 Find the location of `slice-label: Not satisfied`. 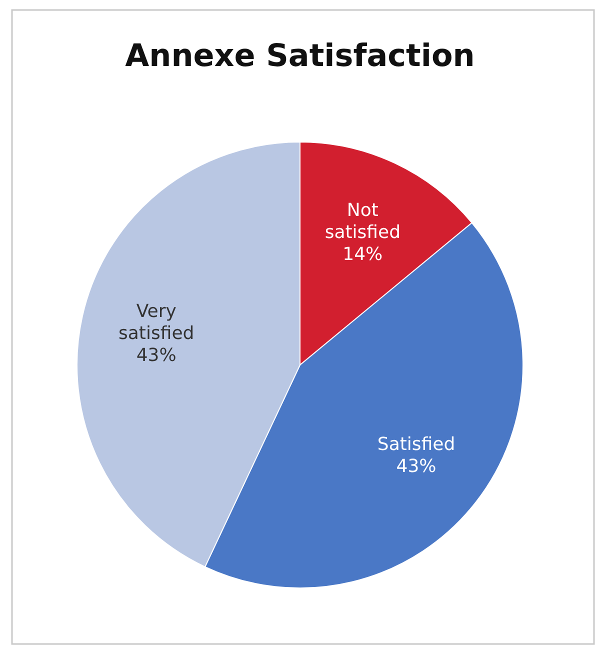

slice-label: Not satisfied is located at coordinates (362, 221).